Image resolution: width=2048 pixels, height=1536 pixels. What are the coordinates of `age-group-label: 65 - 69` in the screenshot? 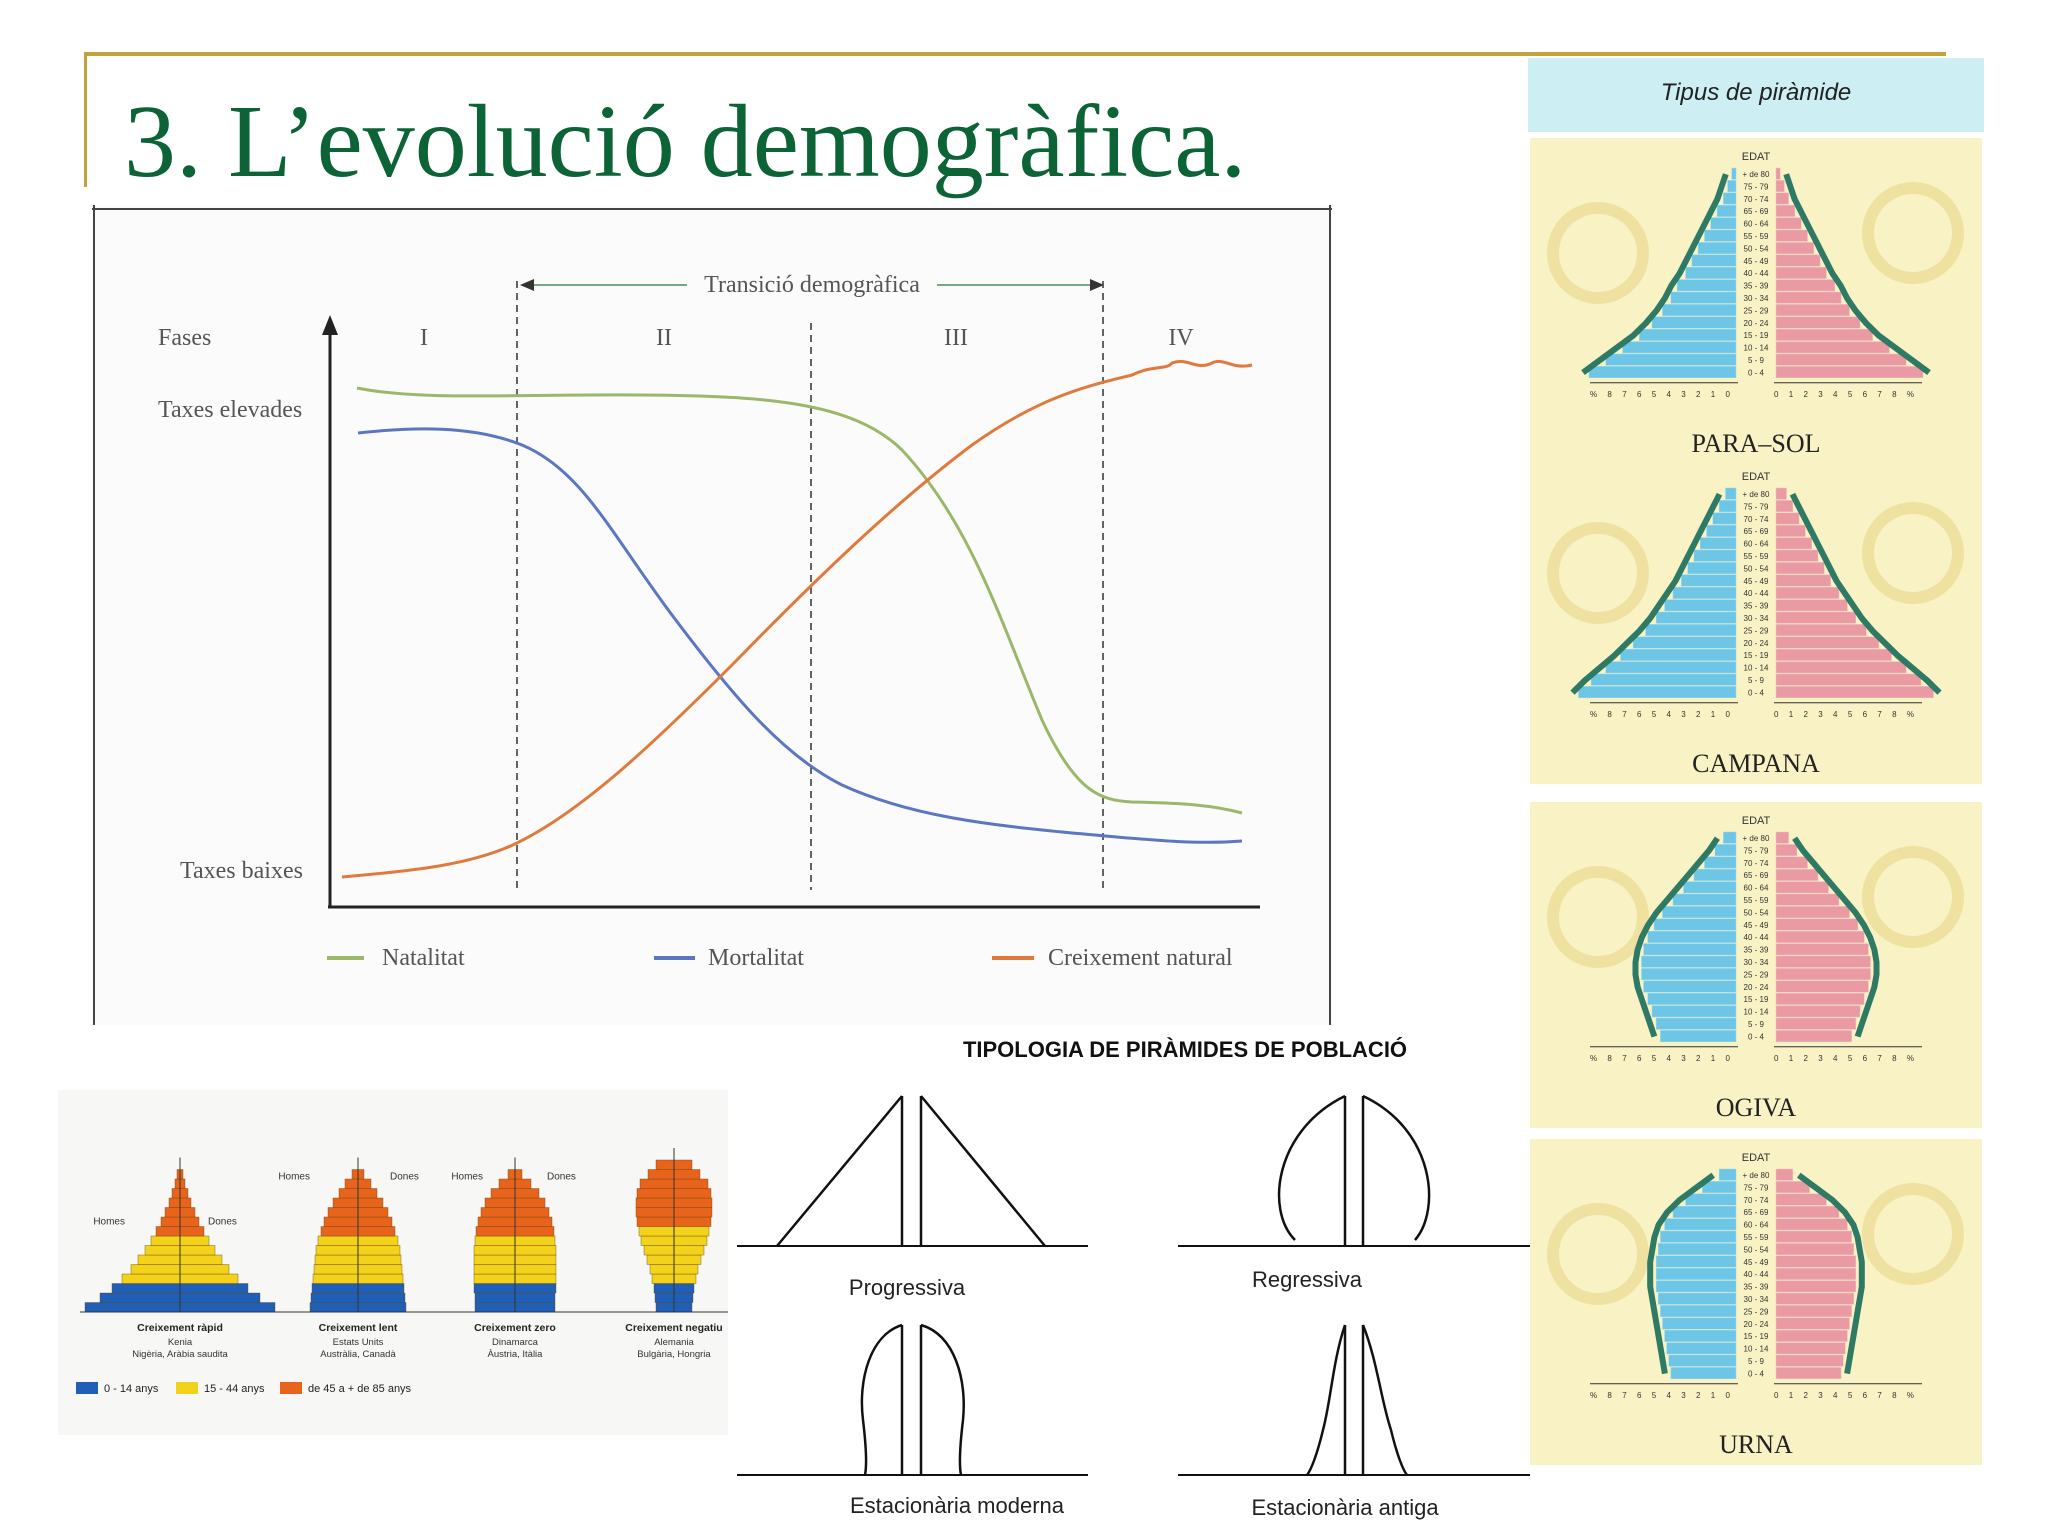 It's located at (1756, 531).